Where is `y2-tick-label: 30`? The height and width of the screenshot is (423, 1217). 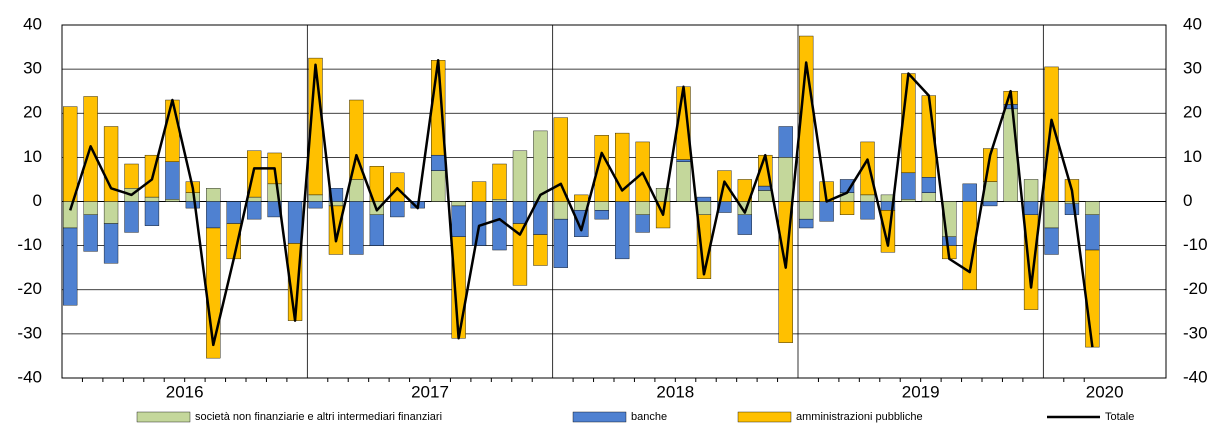
y2-tick-label: 30 is located at coordinates (1192, 68).